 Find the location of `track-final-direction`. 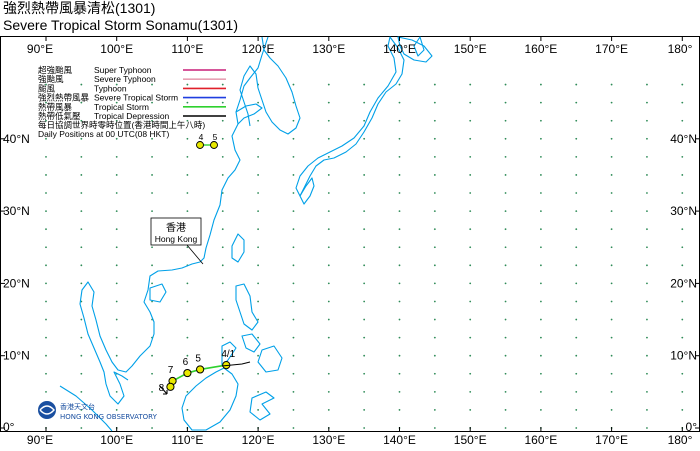

track-final-direction is located at coordinates (163, 390).